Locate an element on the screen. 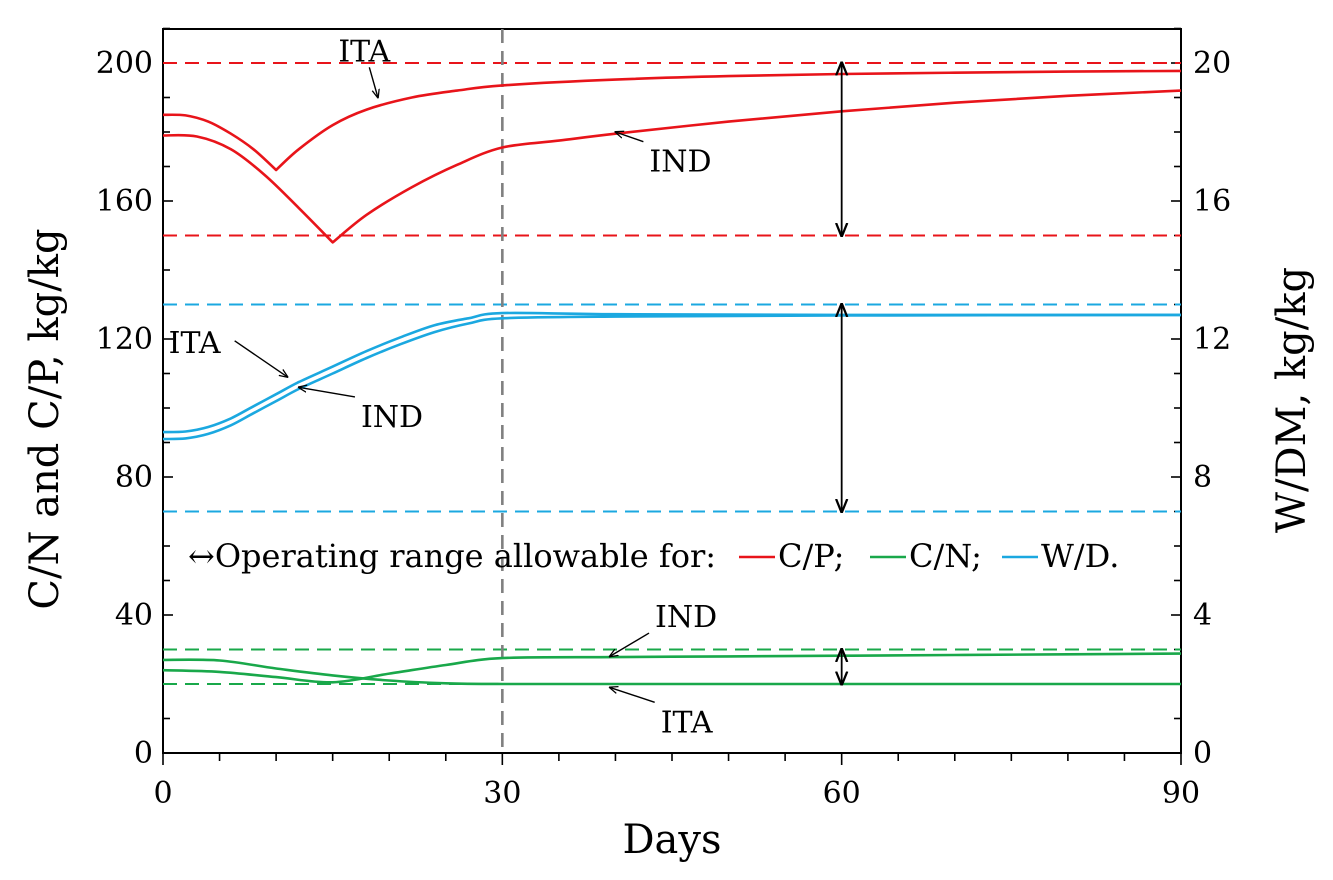 The image size is (1333, 880). y-right-tick-label: 0 is located at coordinates (1202, 753).